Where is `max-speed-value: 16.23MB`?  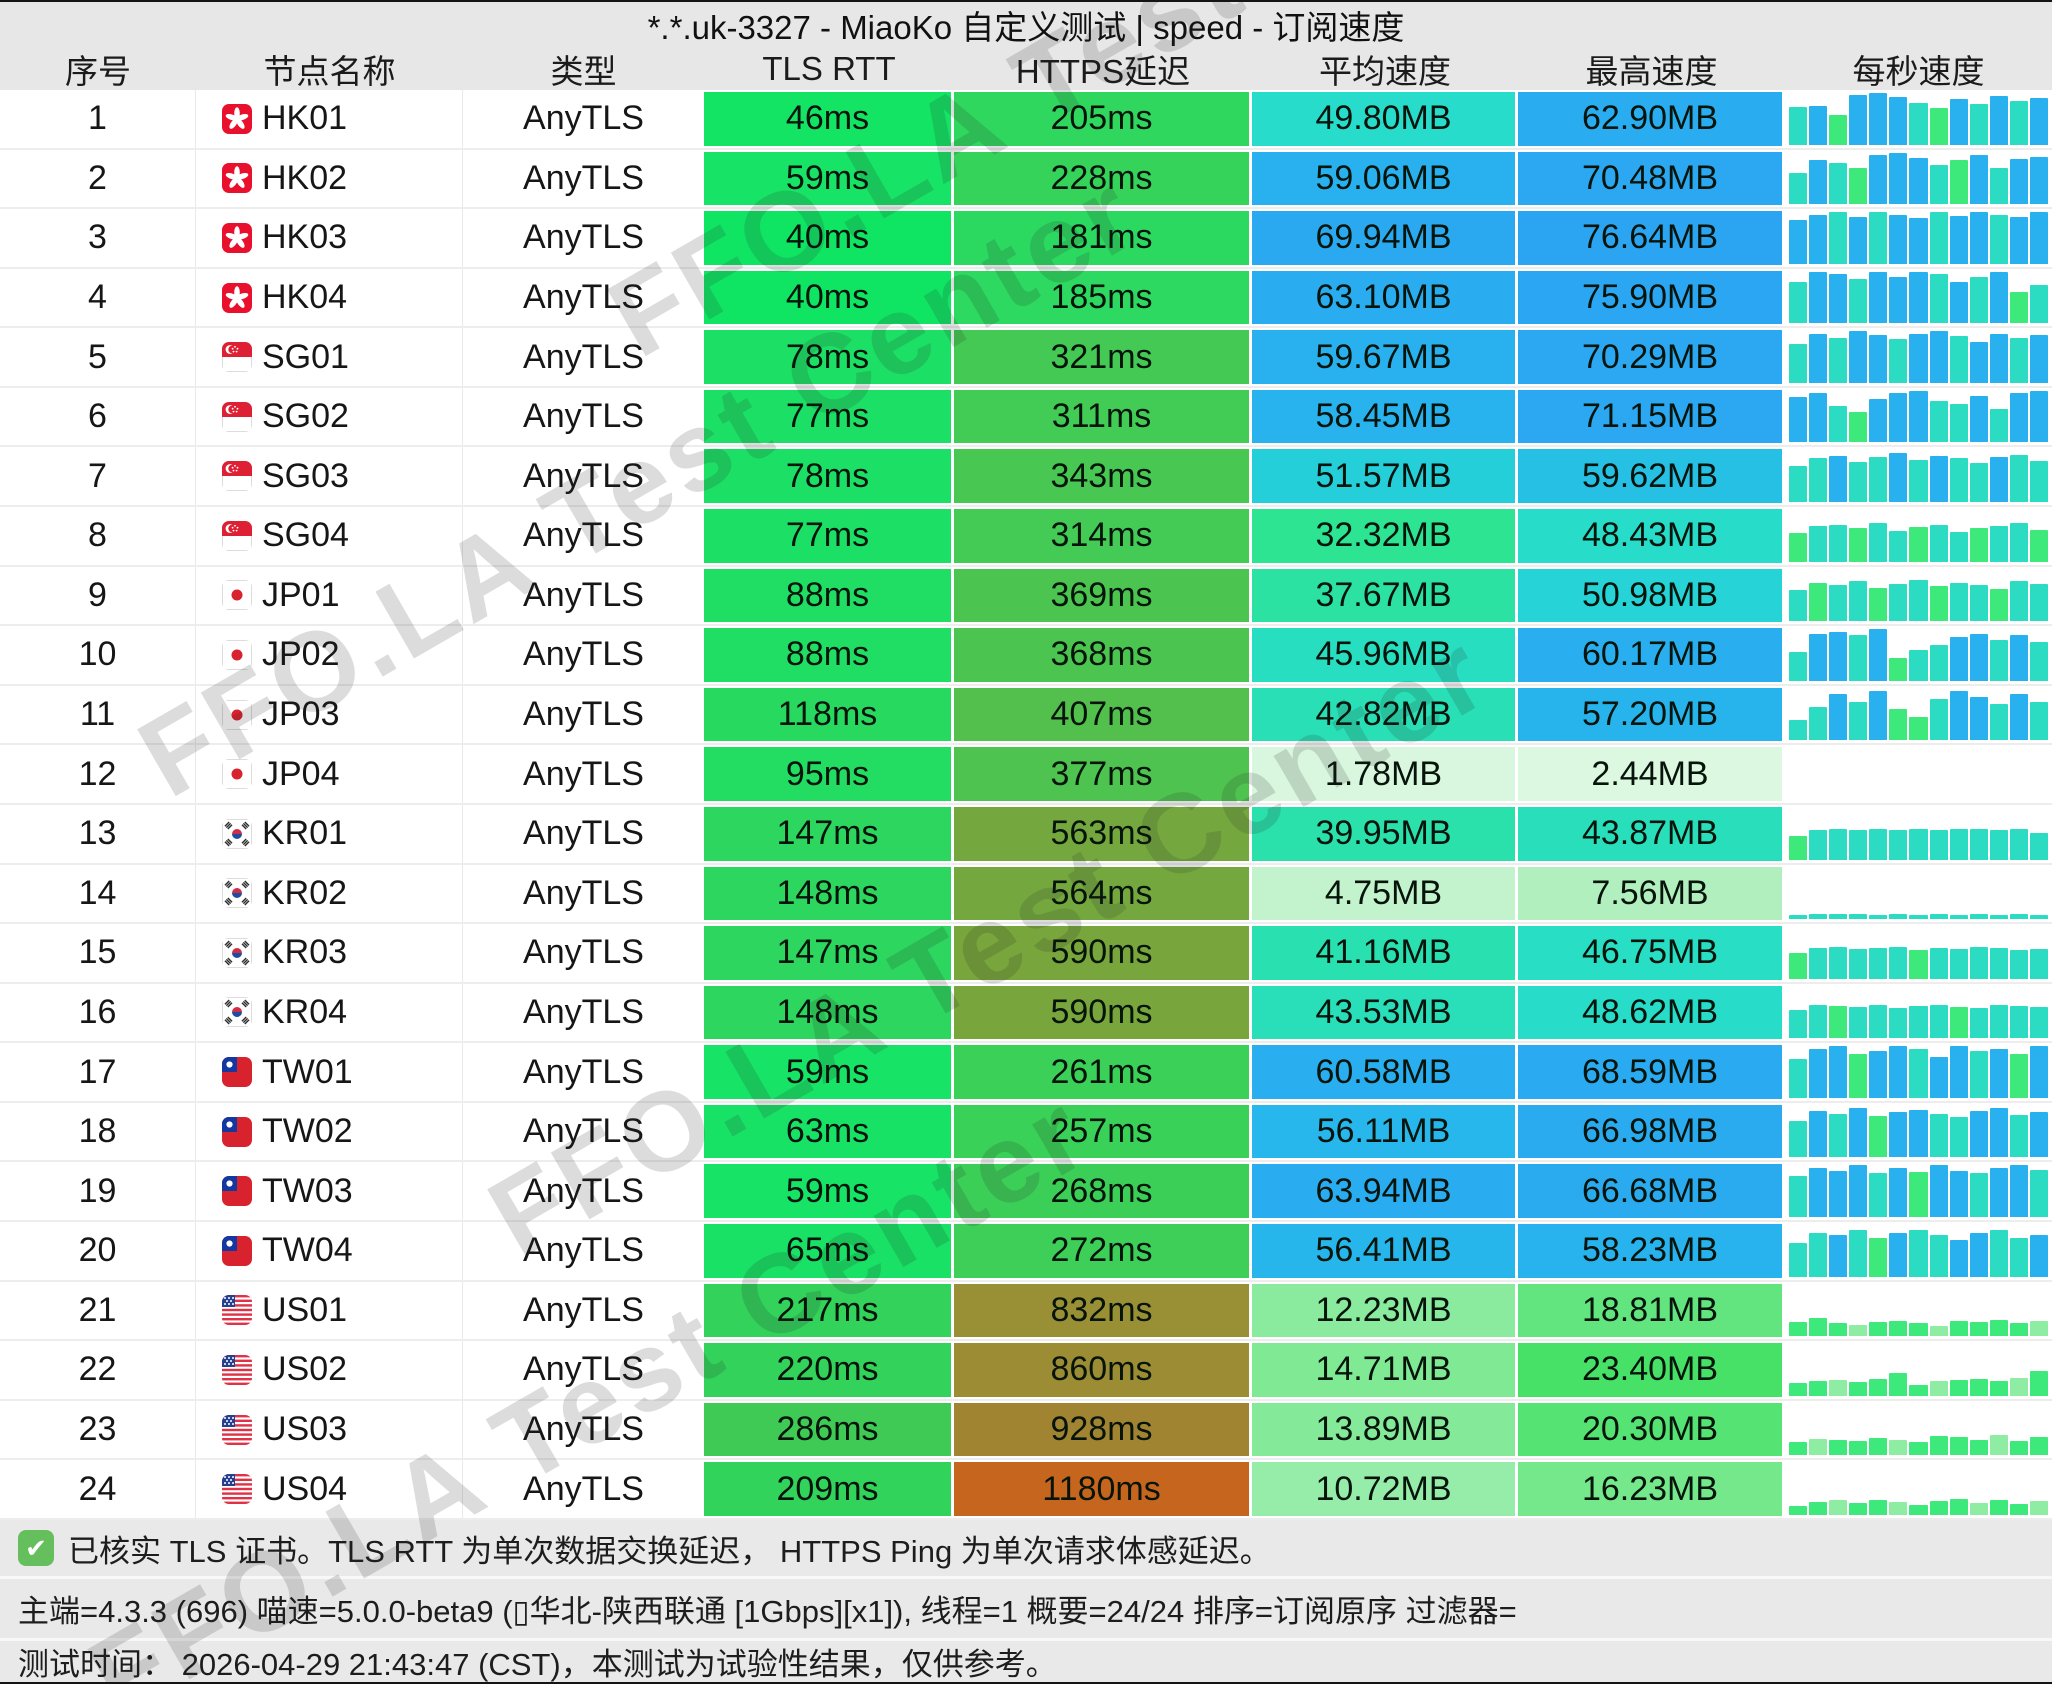 max-speed-value: 16.23MB is located at coordinates (1650, 1489).